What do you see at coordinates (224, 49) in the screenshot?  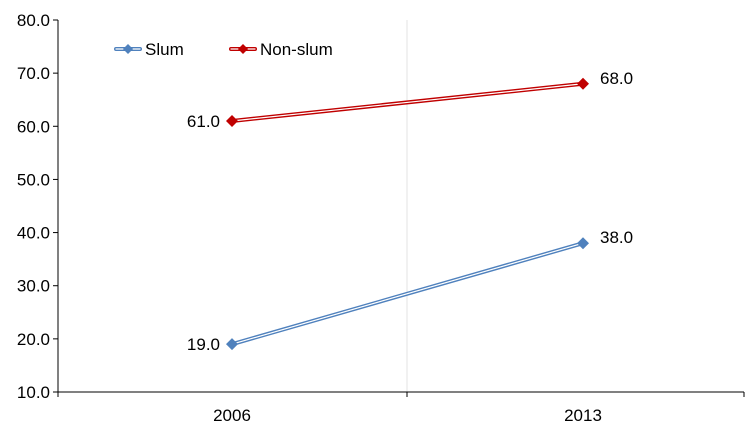 I see `legend: Slum Non-slum` at bounding box center [224, 49].